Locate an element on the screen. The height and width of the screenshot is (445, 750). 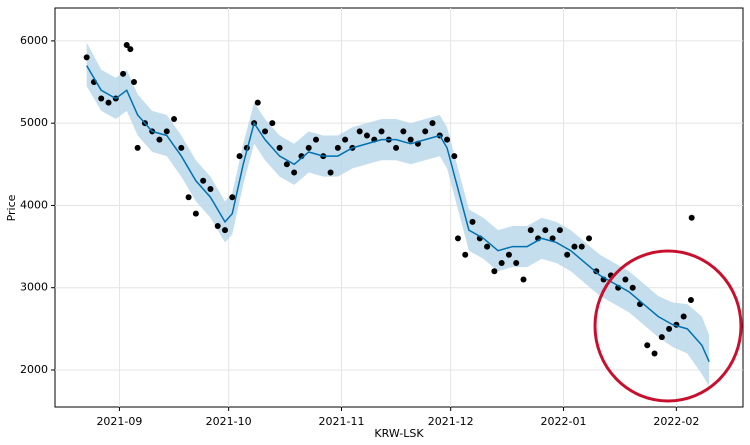
x-tick-label: 2021-11 is located at coordinates (342, 421).